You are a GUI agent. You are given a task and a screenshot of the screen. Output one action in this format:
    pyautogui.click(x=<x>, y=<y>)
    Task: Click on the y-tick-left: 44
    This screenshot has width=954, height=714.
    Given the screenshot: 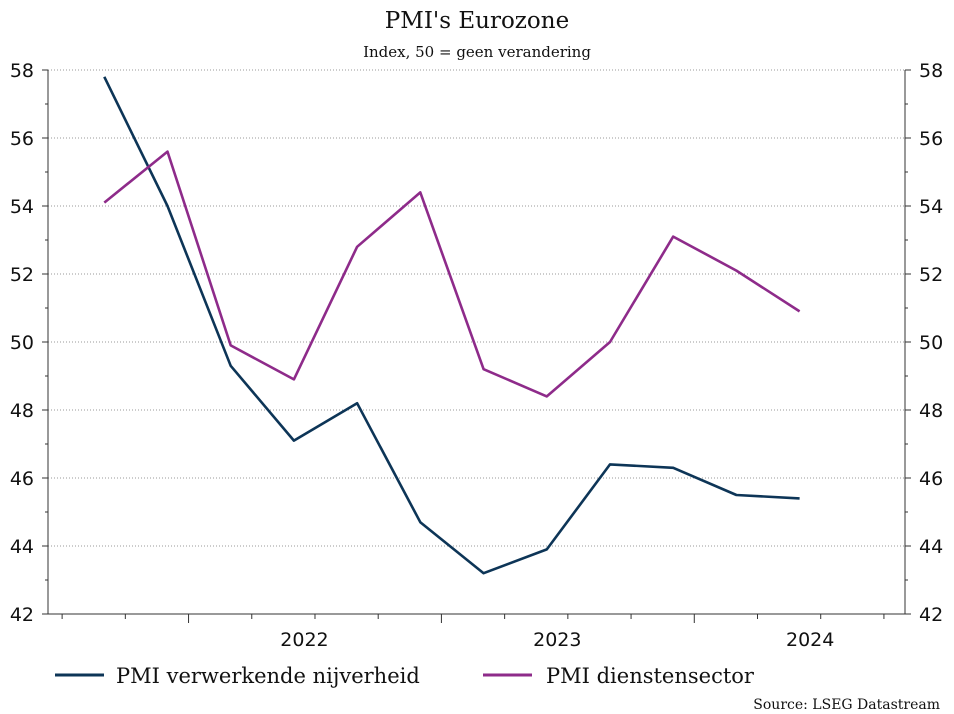 What is the action you would take?
    pyautogui.click(x=22, y=547)
    